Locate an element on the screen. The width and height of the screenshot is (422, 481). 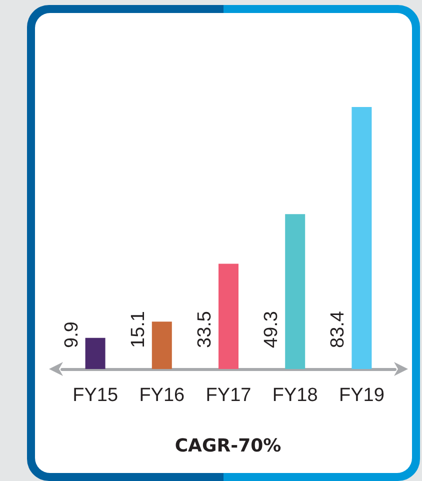
x-tick-label: FY16 is located at coordinates (162, 395).